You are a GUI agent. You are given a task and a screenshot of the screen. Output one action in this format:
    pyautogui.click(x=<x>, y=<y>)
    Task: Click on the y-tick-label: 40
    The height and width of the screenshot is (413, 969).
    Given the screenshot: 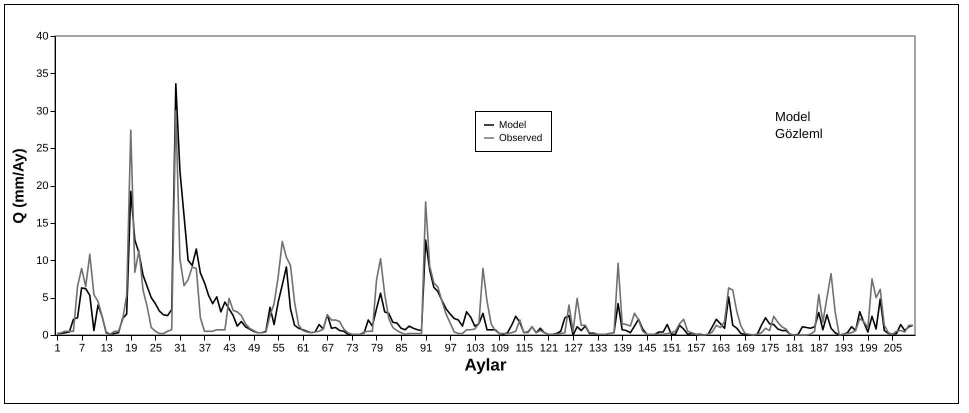 What is the action you would take?
    pyautogui.click(x=42, y=36)
    